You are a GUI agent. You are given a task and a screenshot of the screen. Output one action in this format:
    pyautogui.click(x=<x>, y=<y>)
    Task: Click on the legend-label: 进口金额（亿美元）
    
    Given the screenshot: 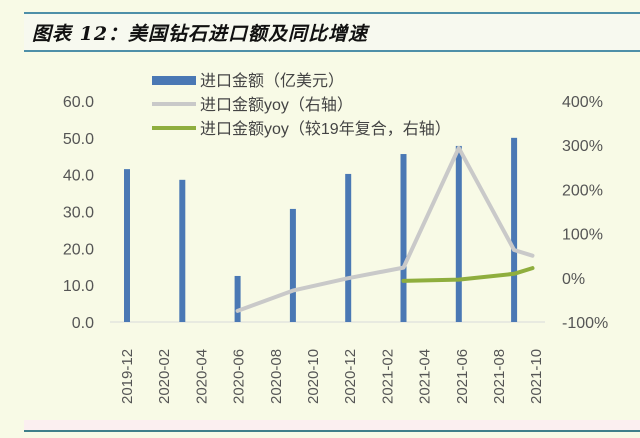 What is the action you would take?
    pyautogui.click(x=272, y=81)
    